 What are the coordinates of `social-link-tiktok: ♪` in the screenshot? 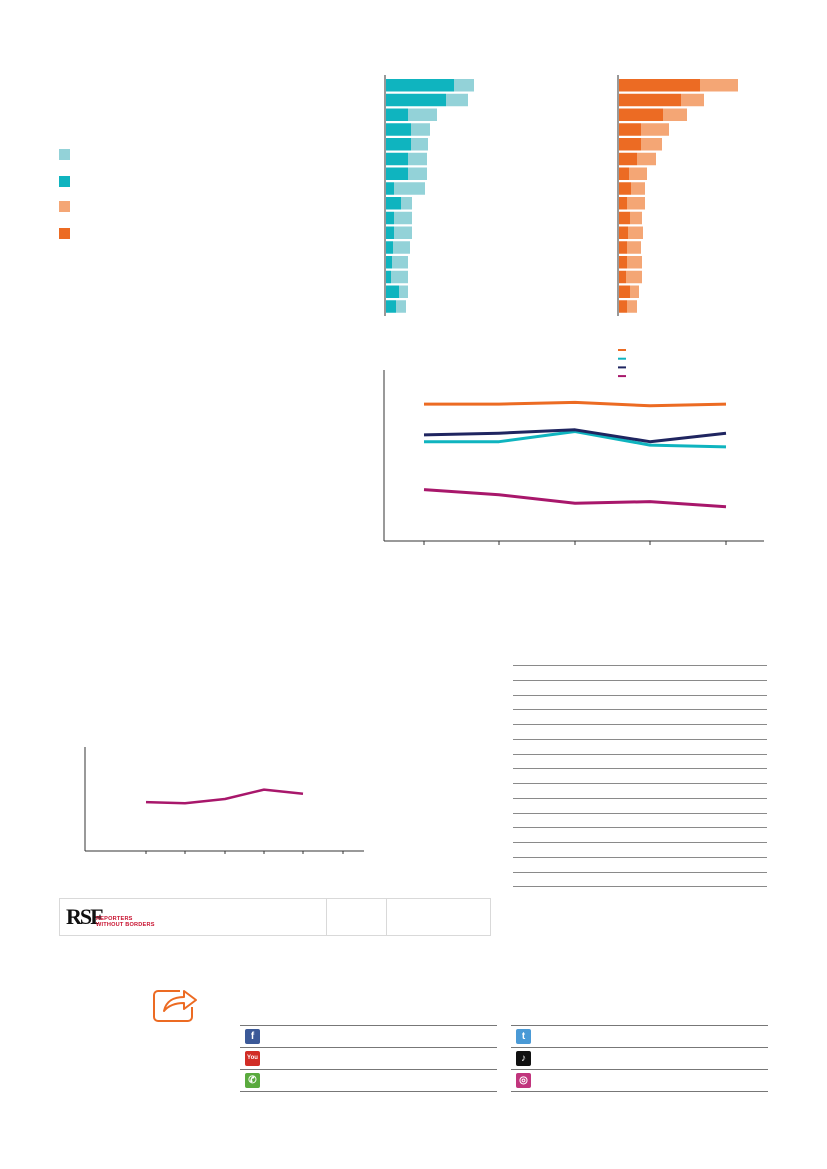 It's located at (639, 1059).